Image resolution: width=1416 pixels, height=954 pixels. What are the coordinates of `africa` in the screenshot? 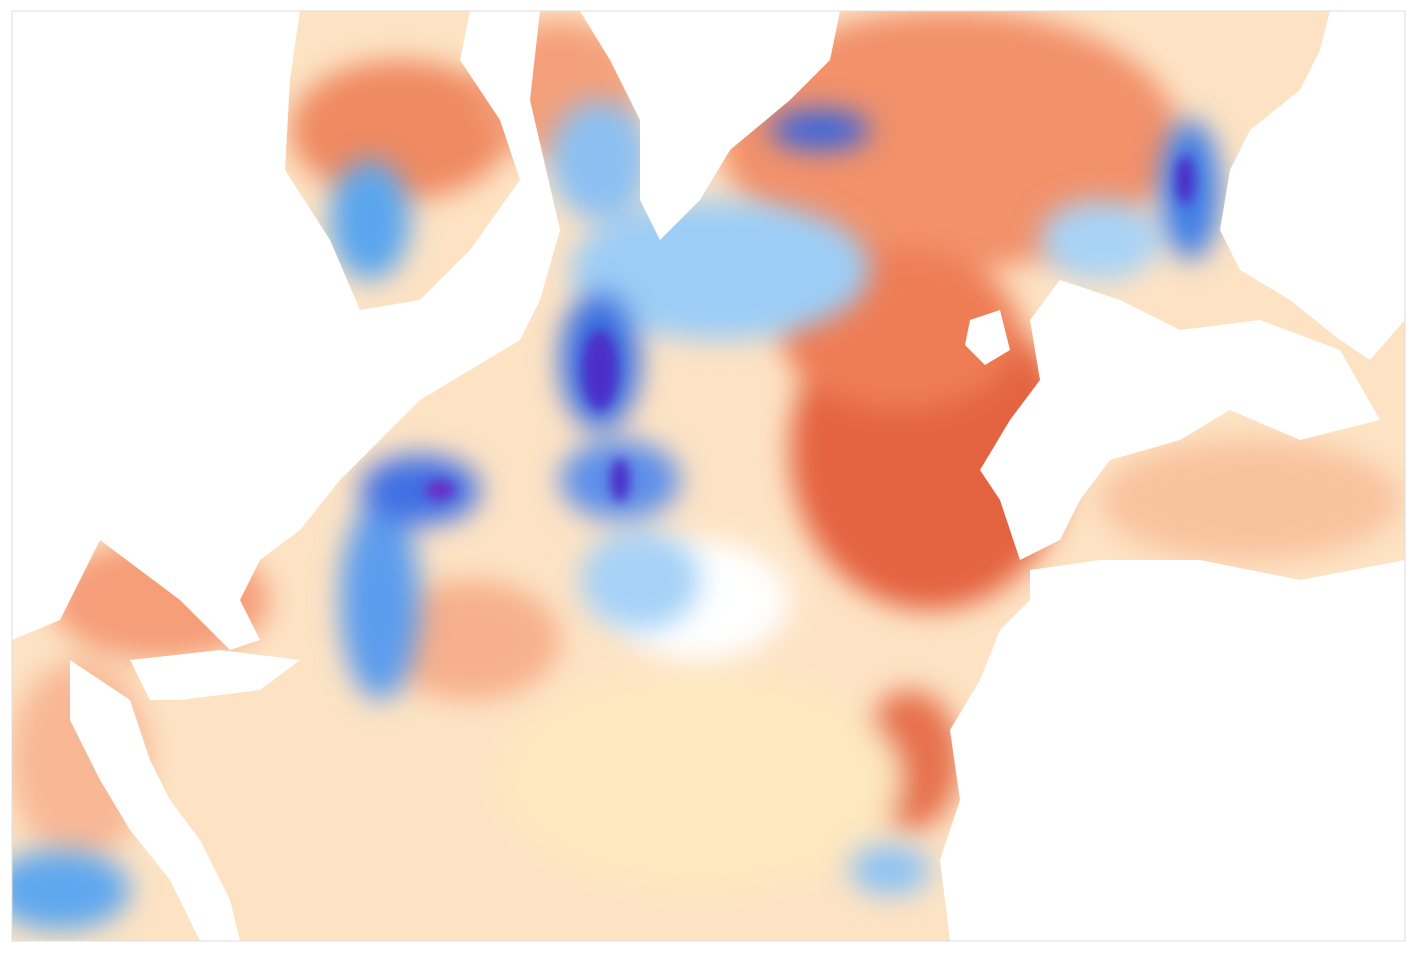 It's located at (1172, 750).